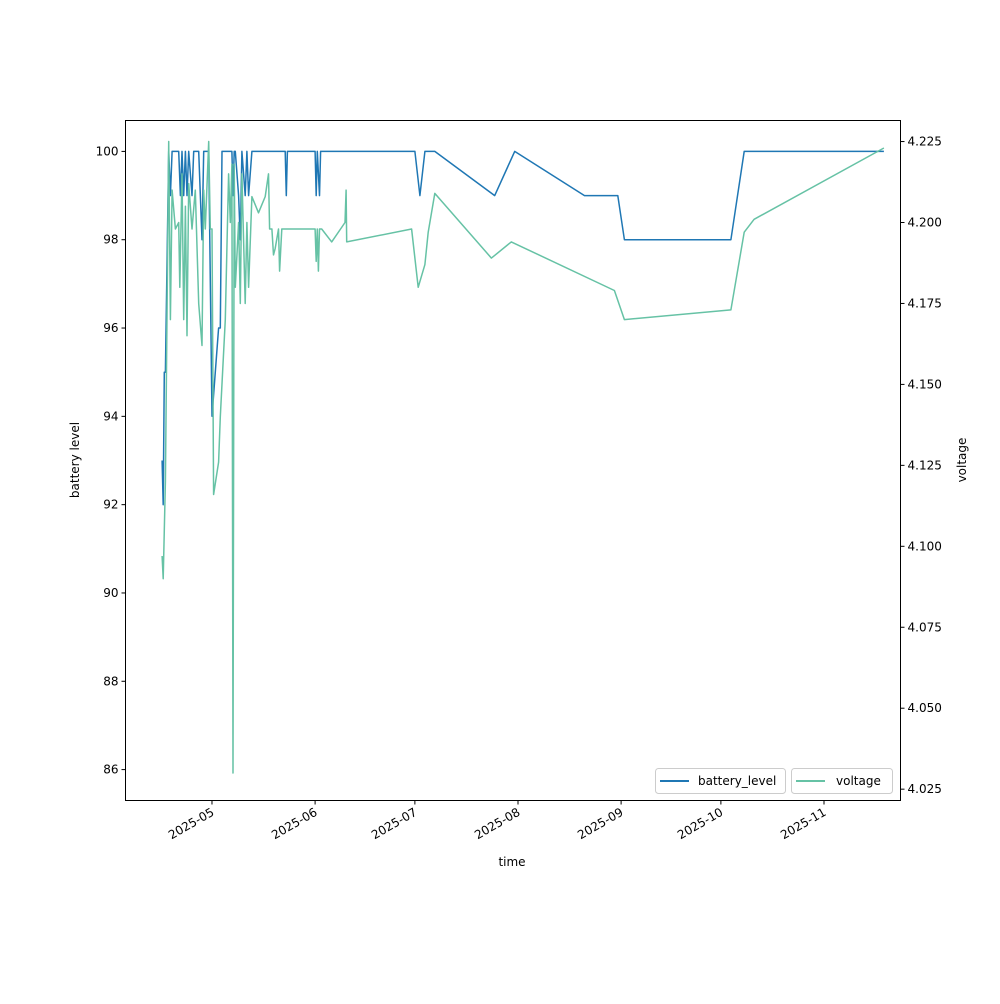 Image resolution: width=1000 pixels, height=1004 pixels. Describe the element at coordinates (803, 823) in the screenshot. I see `x-tick-label: 2025-11` at that location.